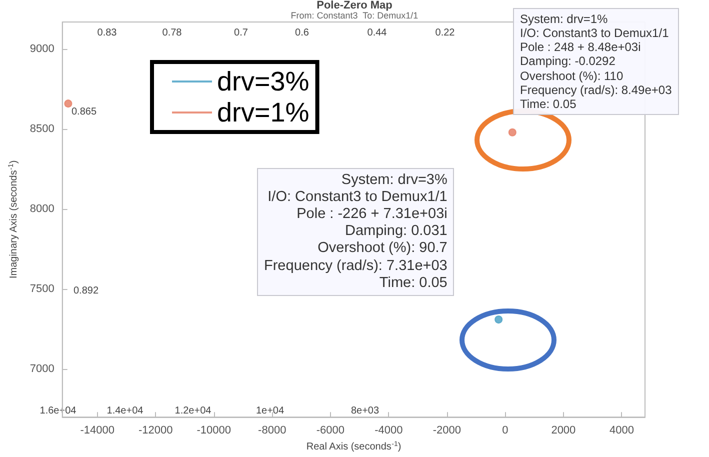 The image size is (709, 457). I want to click on legend-label: drv=3%, so click(263, 81).